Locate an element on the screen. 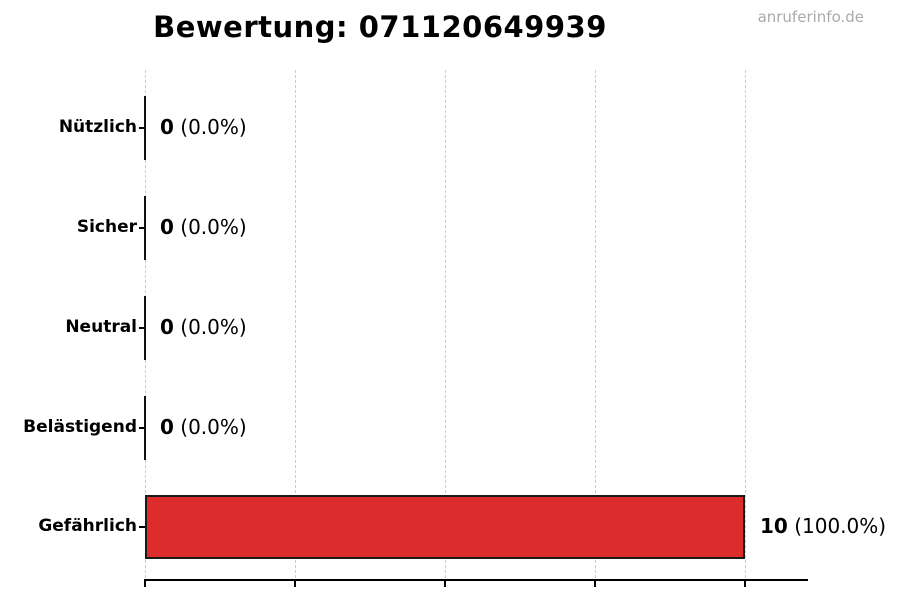 This screenshot has width=900, height=600. value-percentage: (100.0%) is located at coordinates (837, 526).